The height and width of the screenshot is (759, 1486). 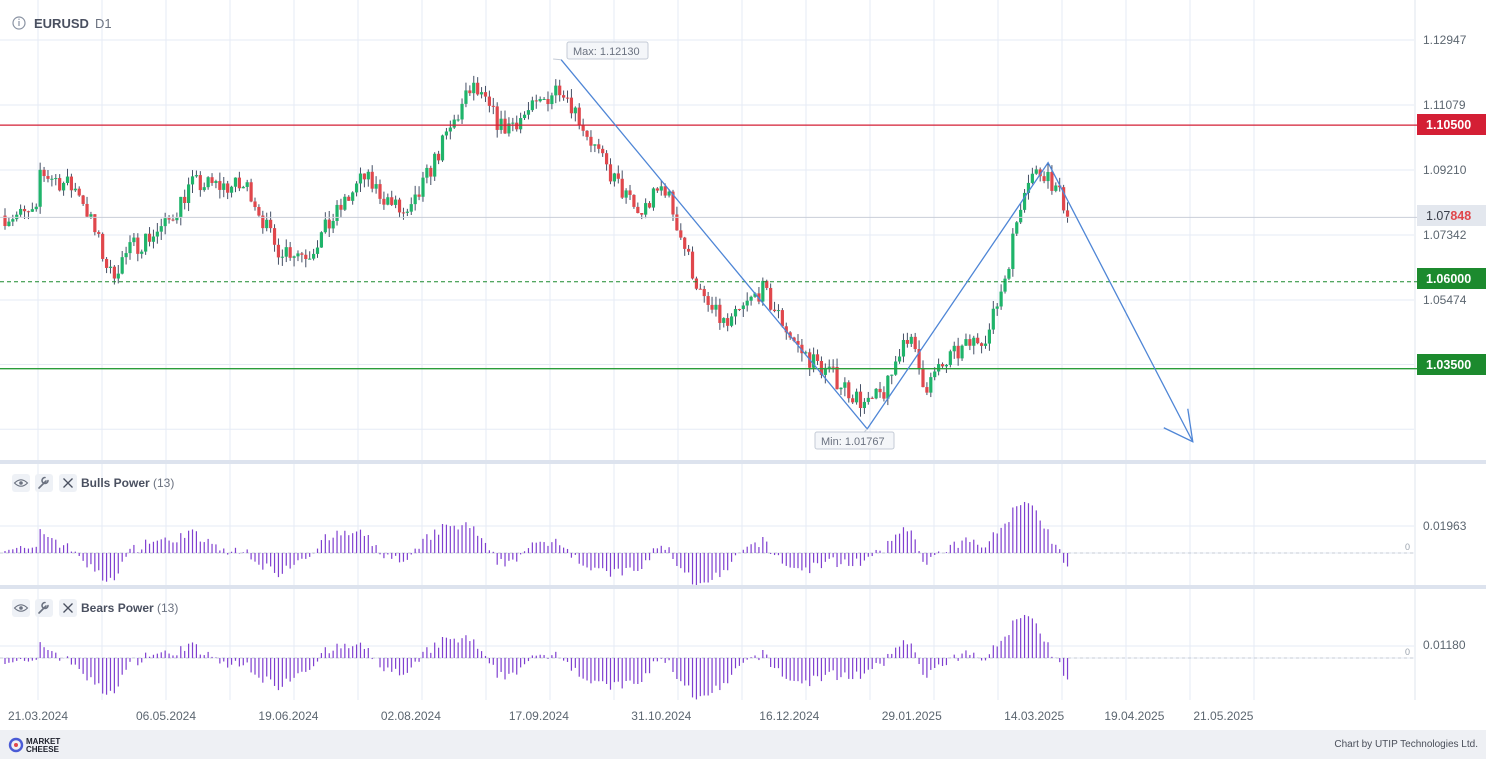 What do you see at coordinates (539, 716) in the screenshot?
I see `x-tick-label: 17.09.2024` at bounding box center [539, 716].